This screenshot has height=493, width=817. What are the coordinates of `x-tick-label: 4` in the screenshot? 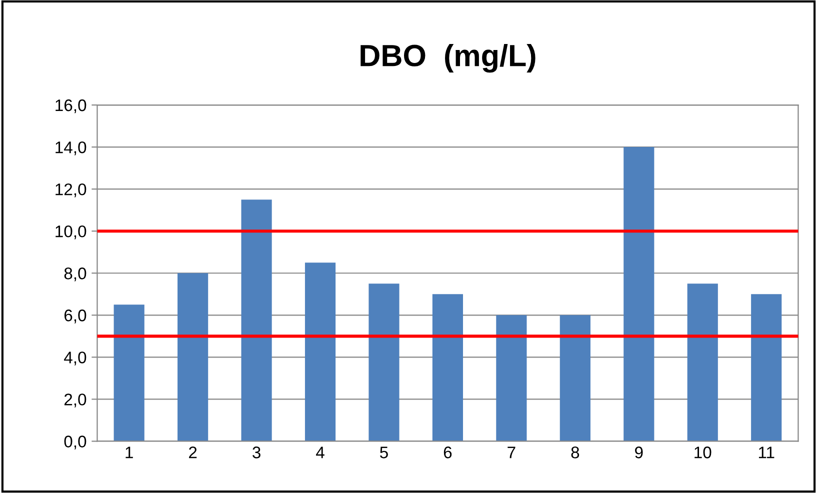 It's located at (320, 452).